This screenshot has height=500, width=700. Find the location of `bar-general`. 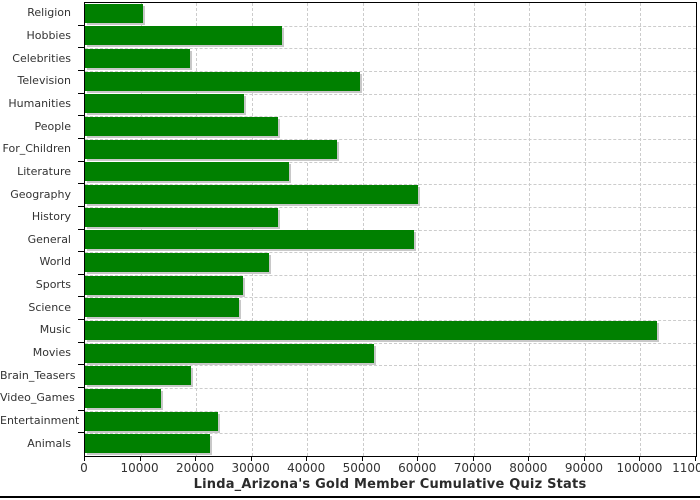

bar-general is located at coordinates (249, 240).